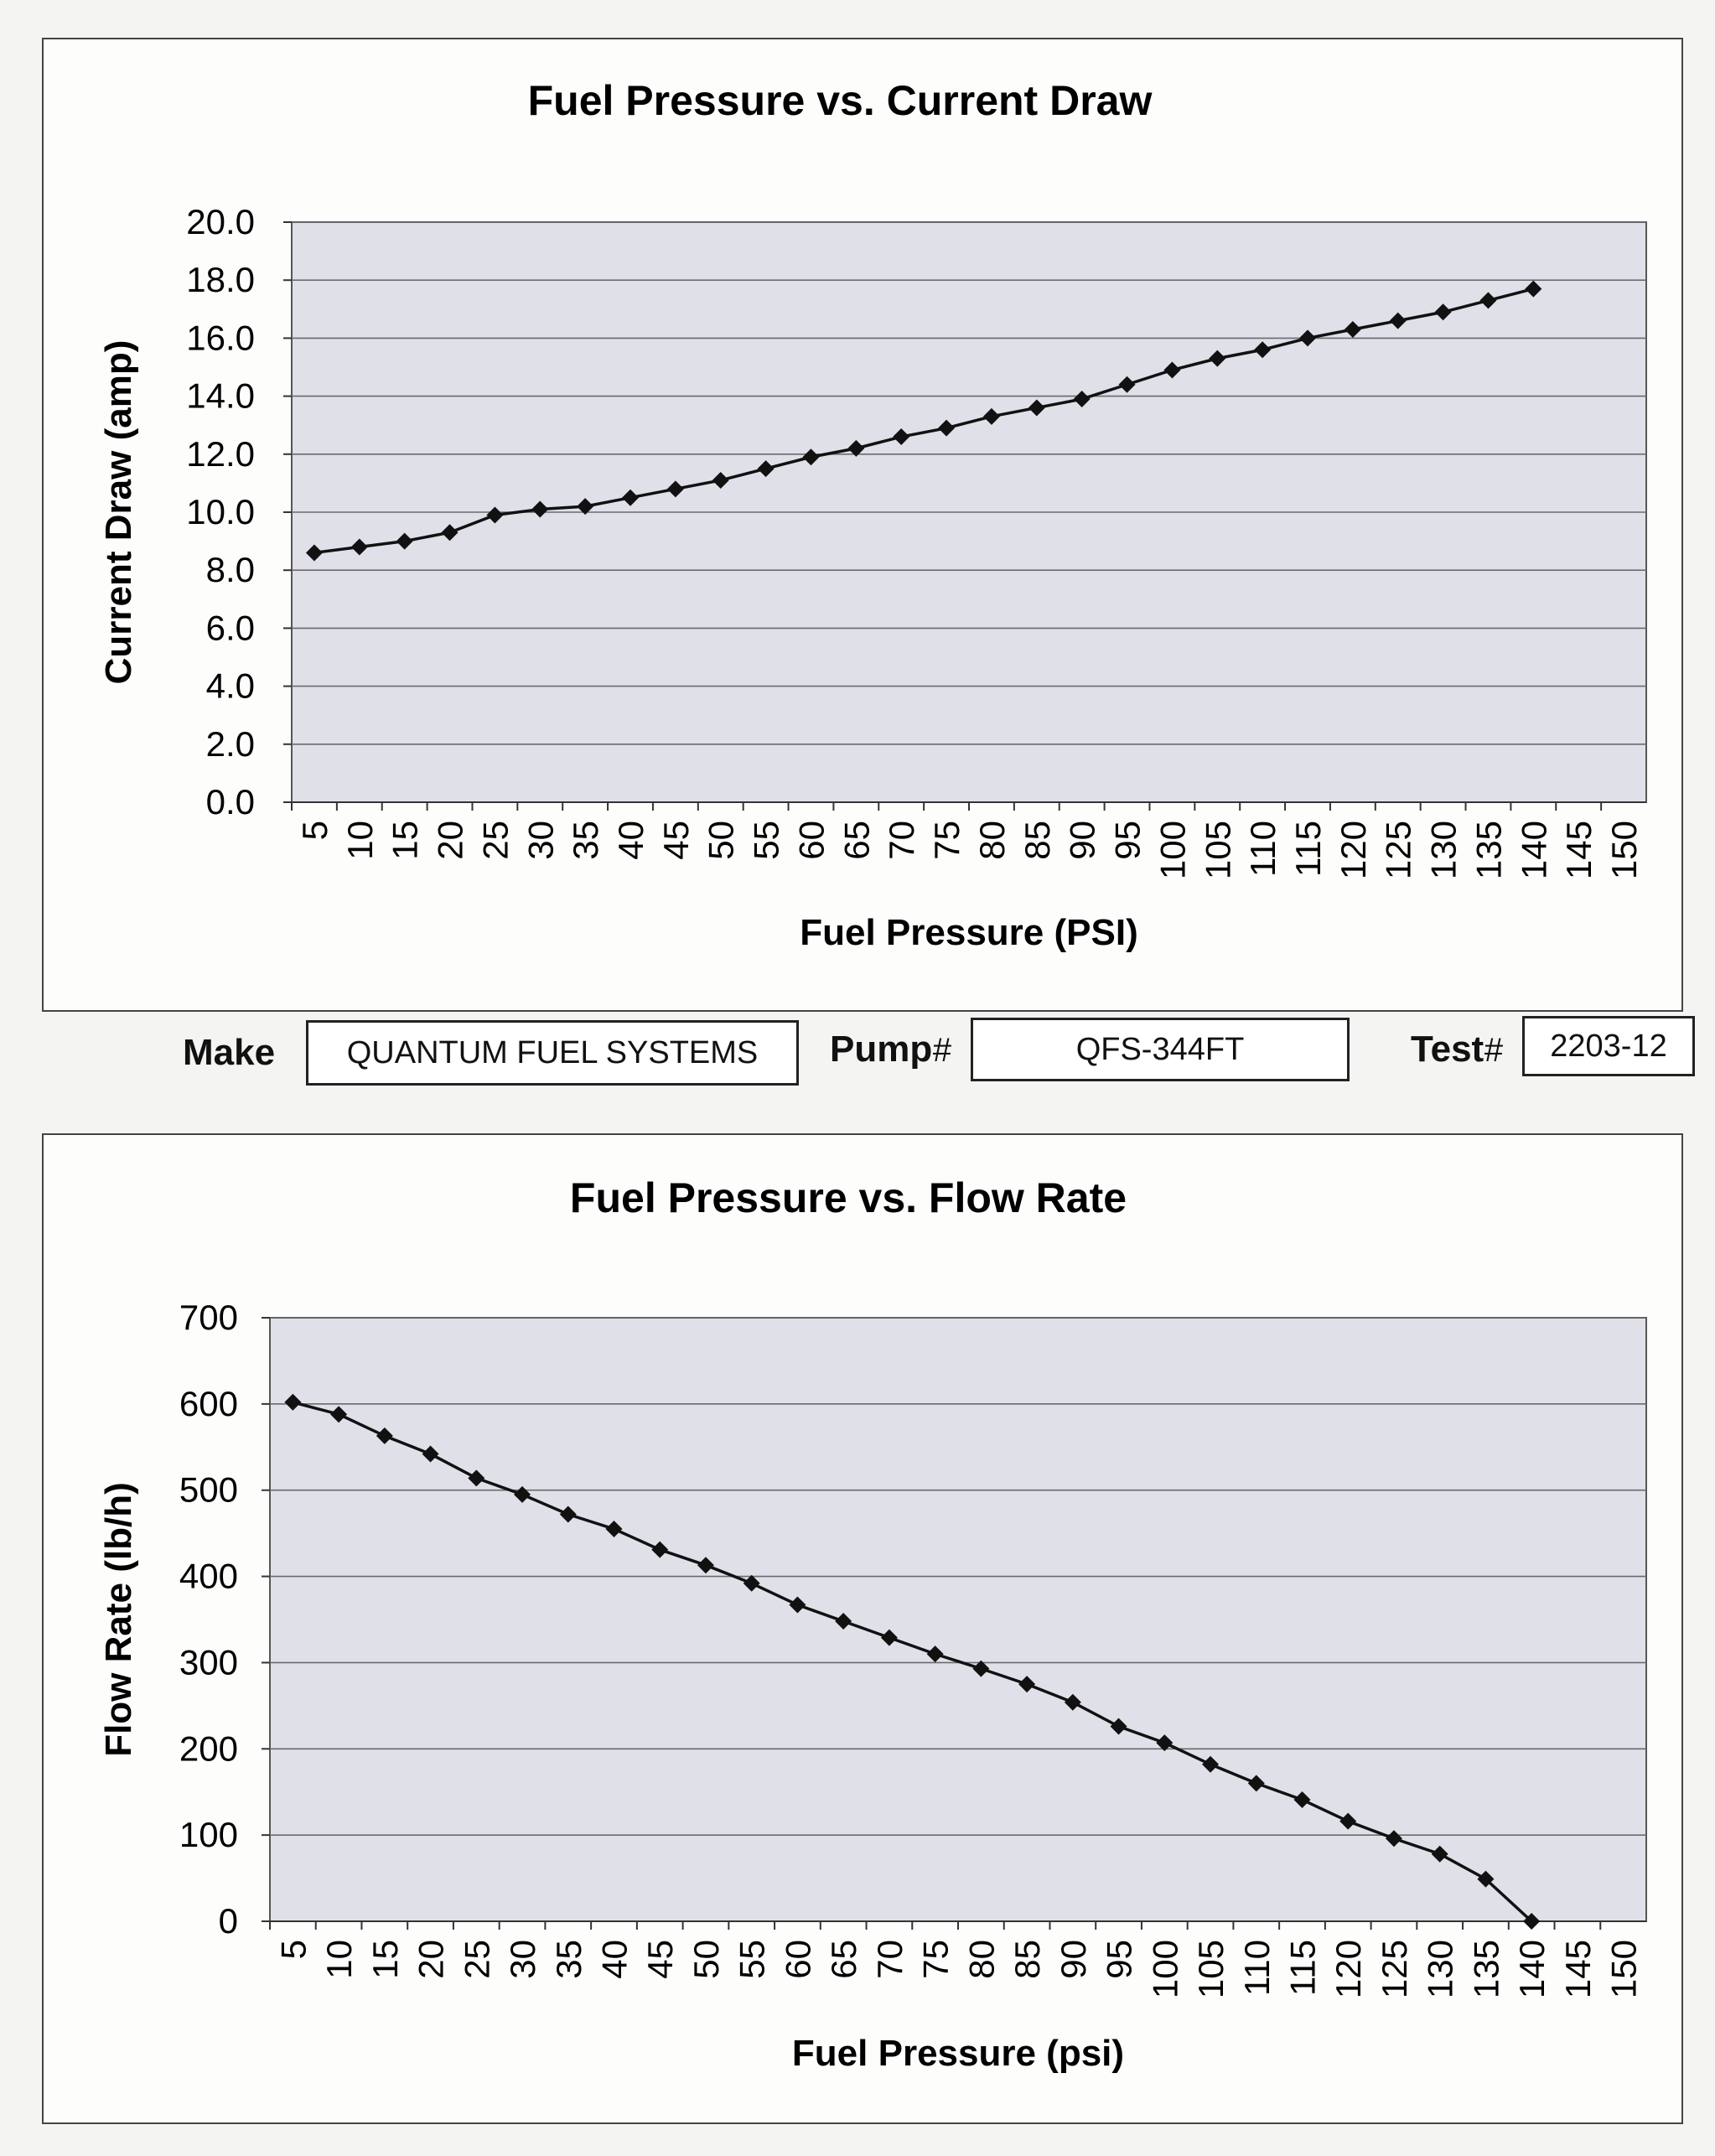  What do you see at coordinates (208, 1834) in the screenshot?
I see `y-tick-label: 100` at bounding box center [208, 1834].